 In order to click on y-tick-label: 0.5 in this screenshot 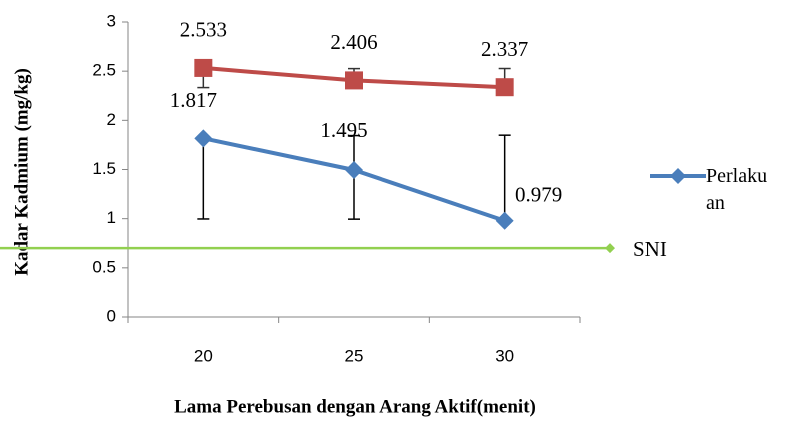, I will do `click(104, 266)`.